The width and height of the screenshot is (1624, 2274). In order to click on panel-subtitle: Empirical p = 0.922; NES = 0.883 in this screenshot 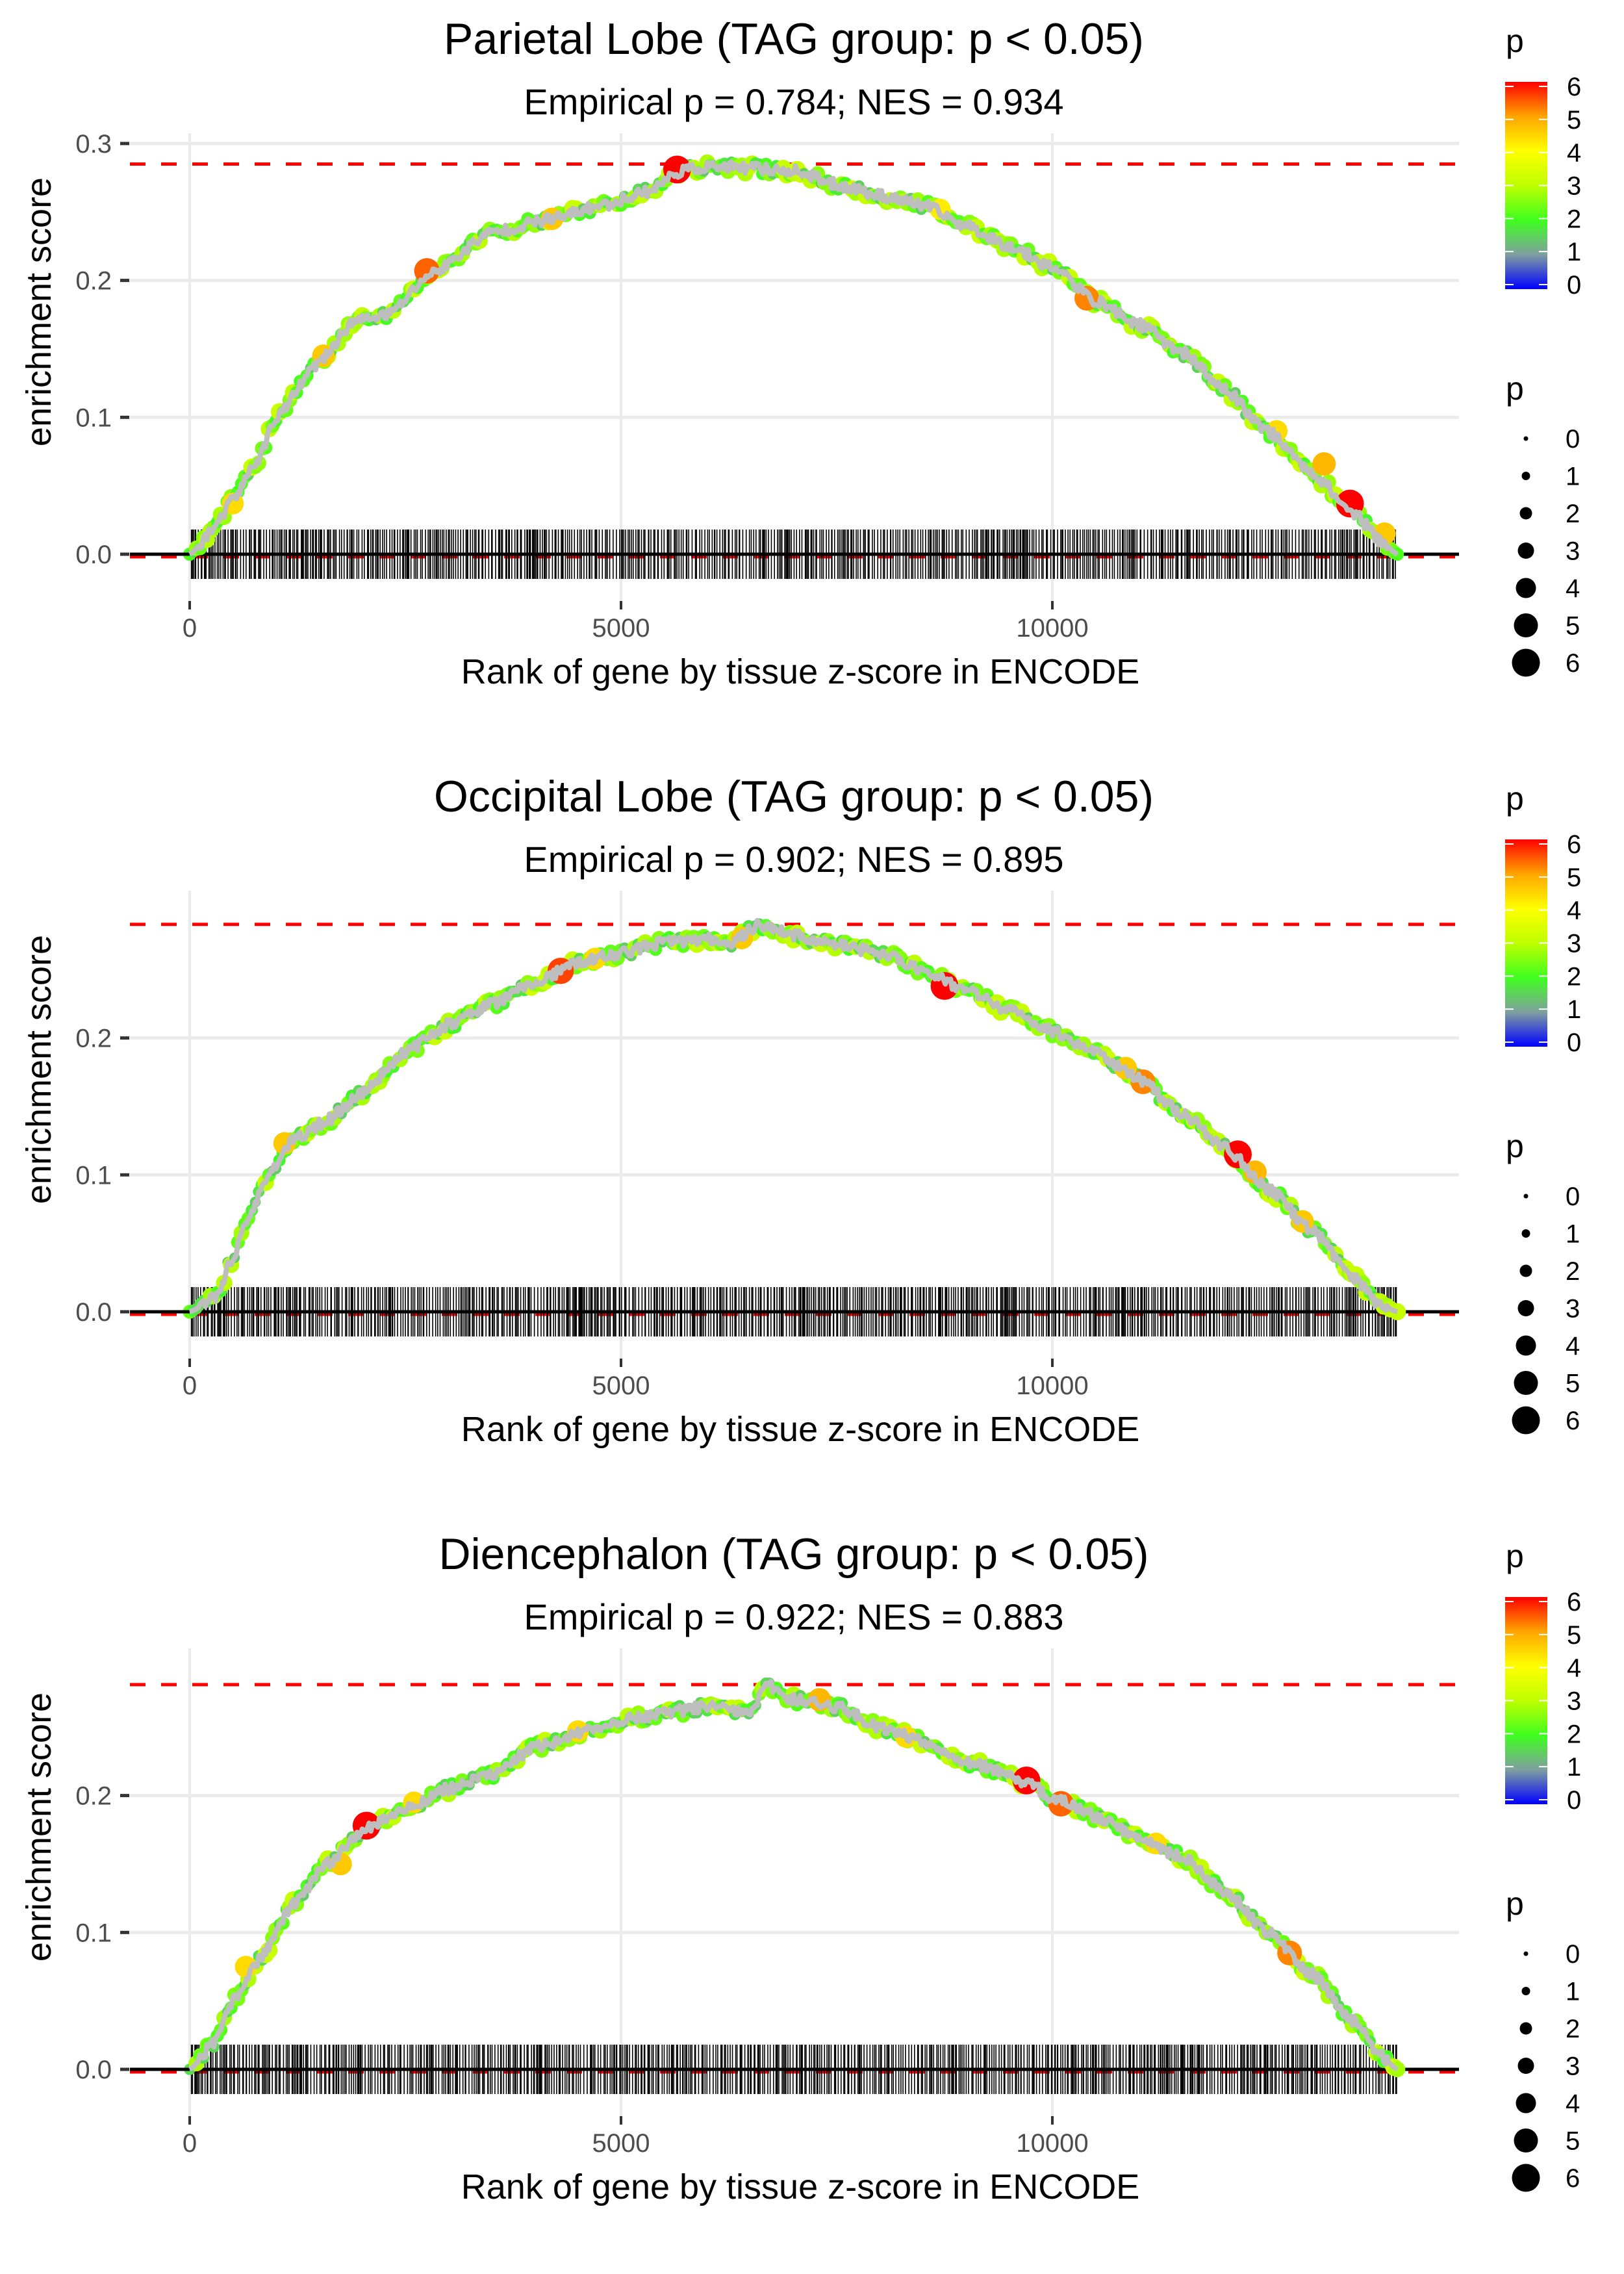, I will do `click(793, 1616)`.